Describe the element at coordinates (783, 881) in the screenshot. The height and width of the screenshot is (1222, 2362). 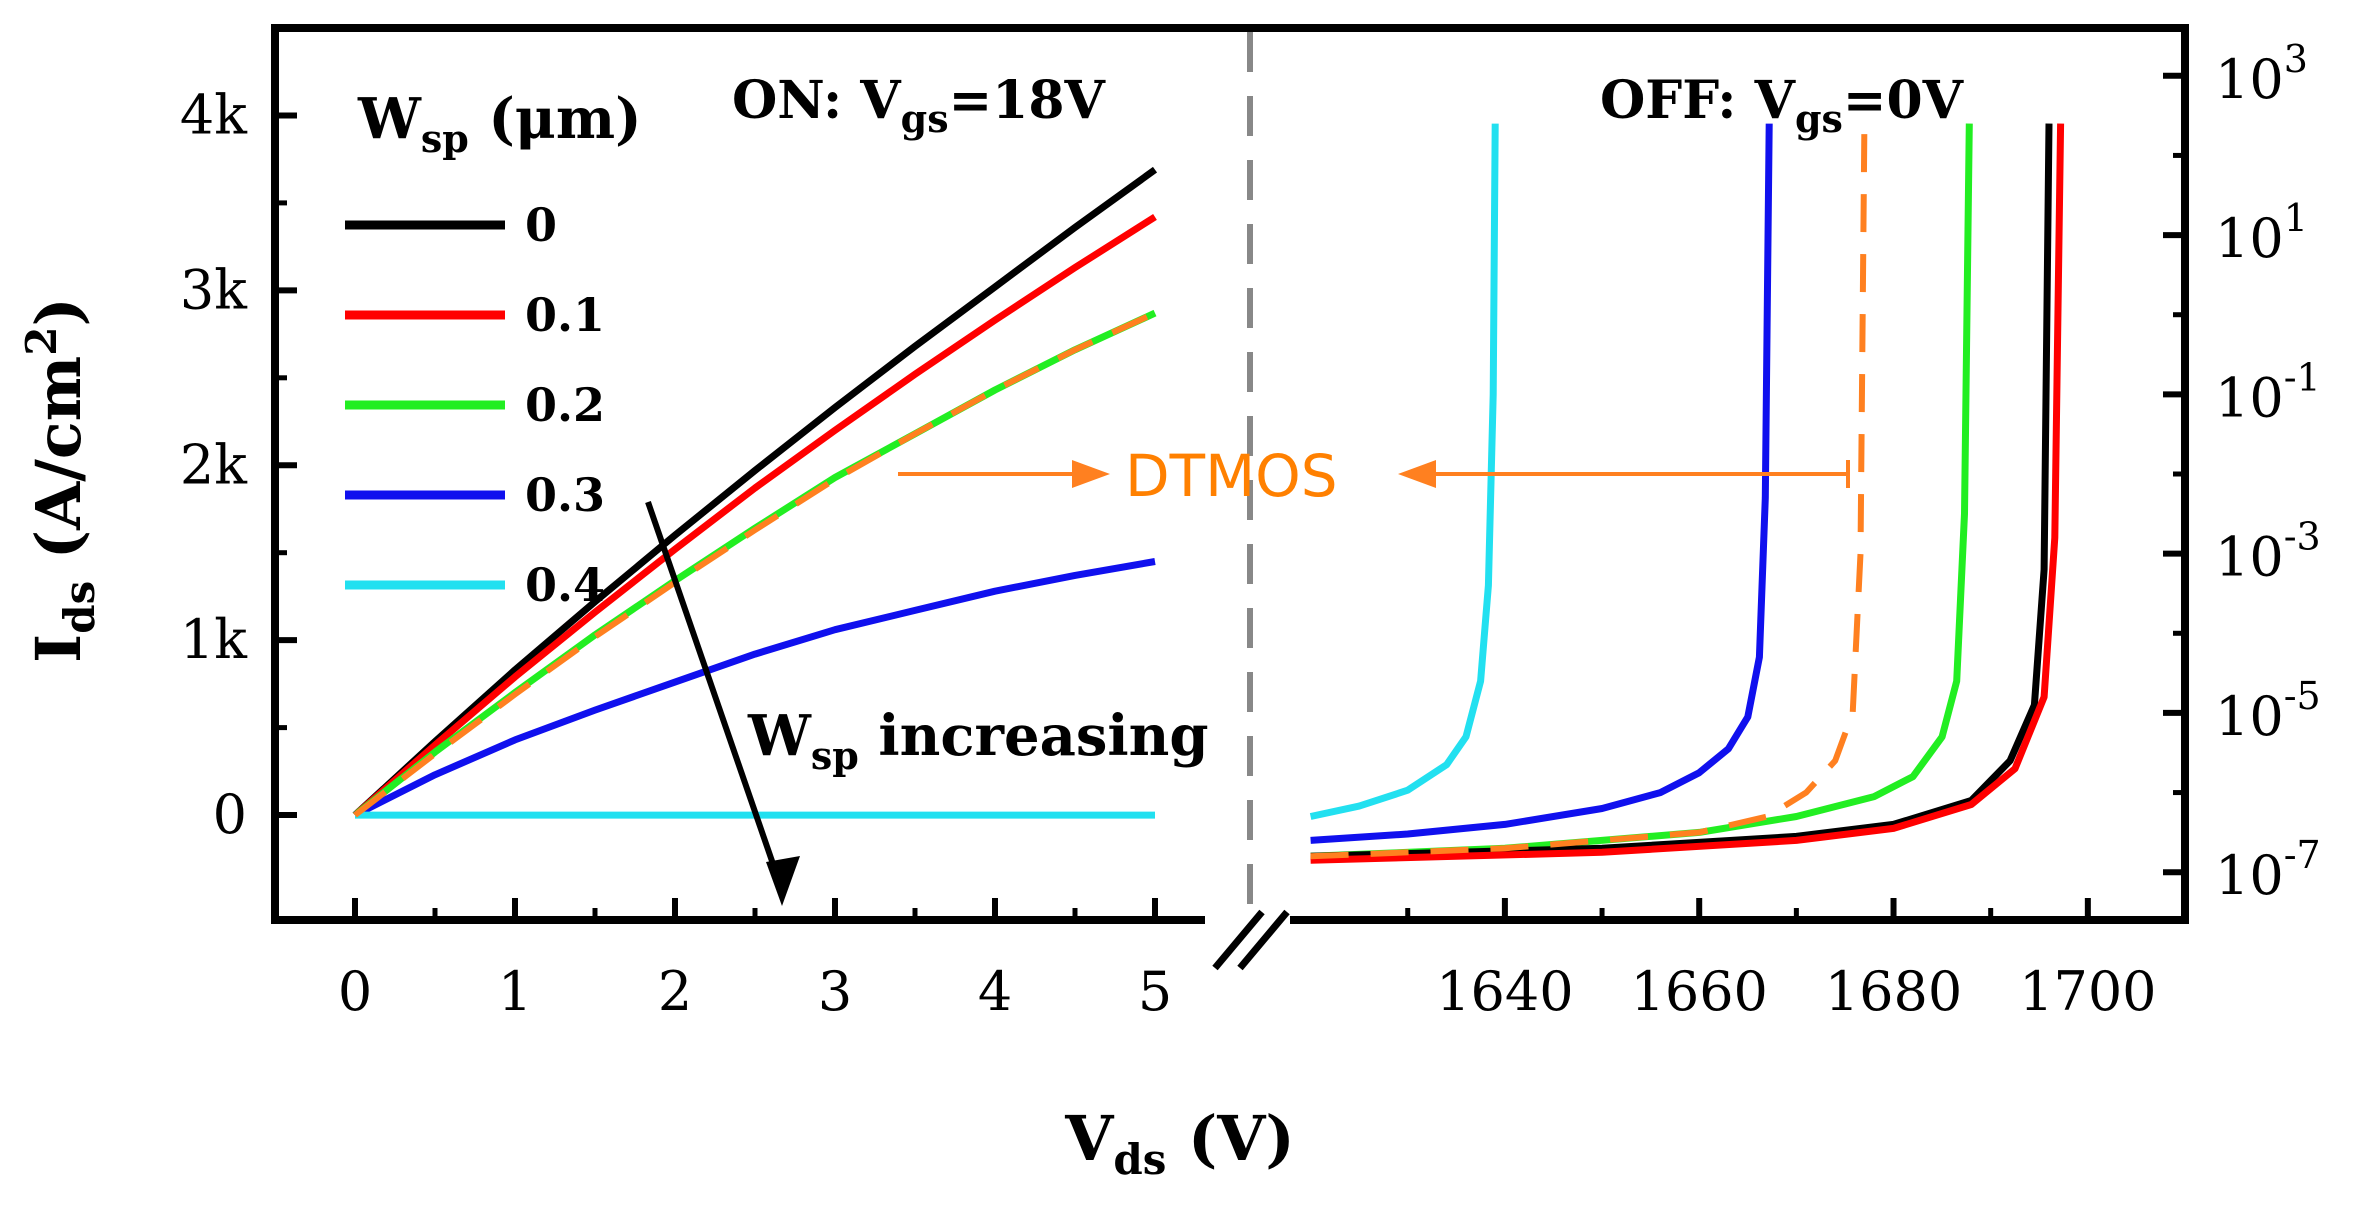
I see `trend-arrow-head` at that location.